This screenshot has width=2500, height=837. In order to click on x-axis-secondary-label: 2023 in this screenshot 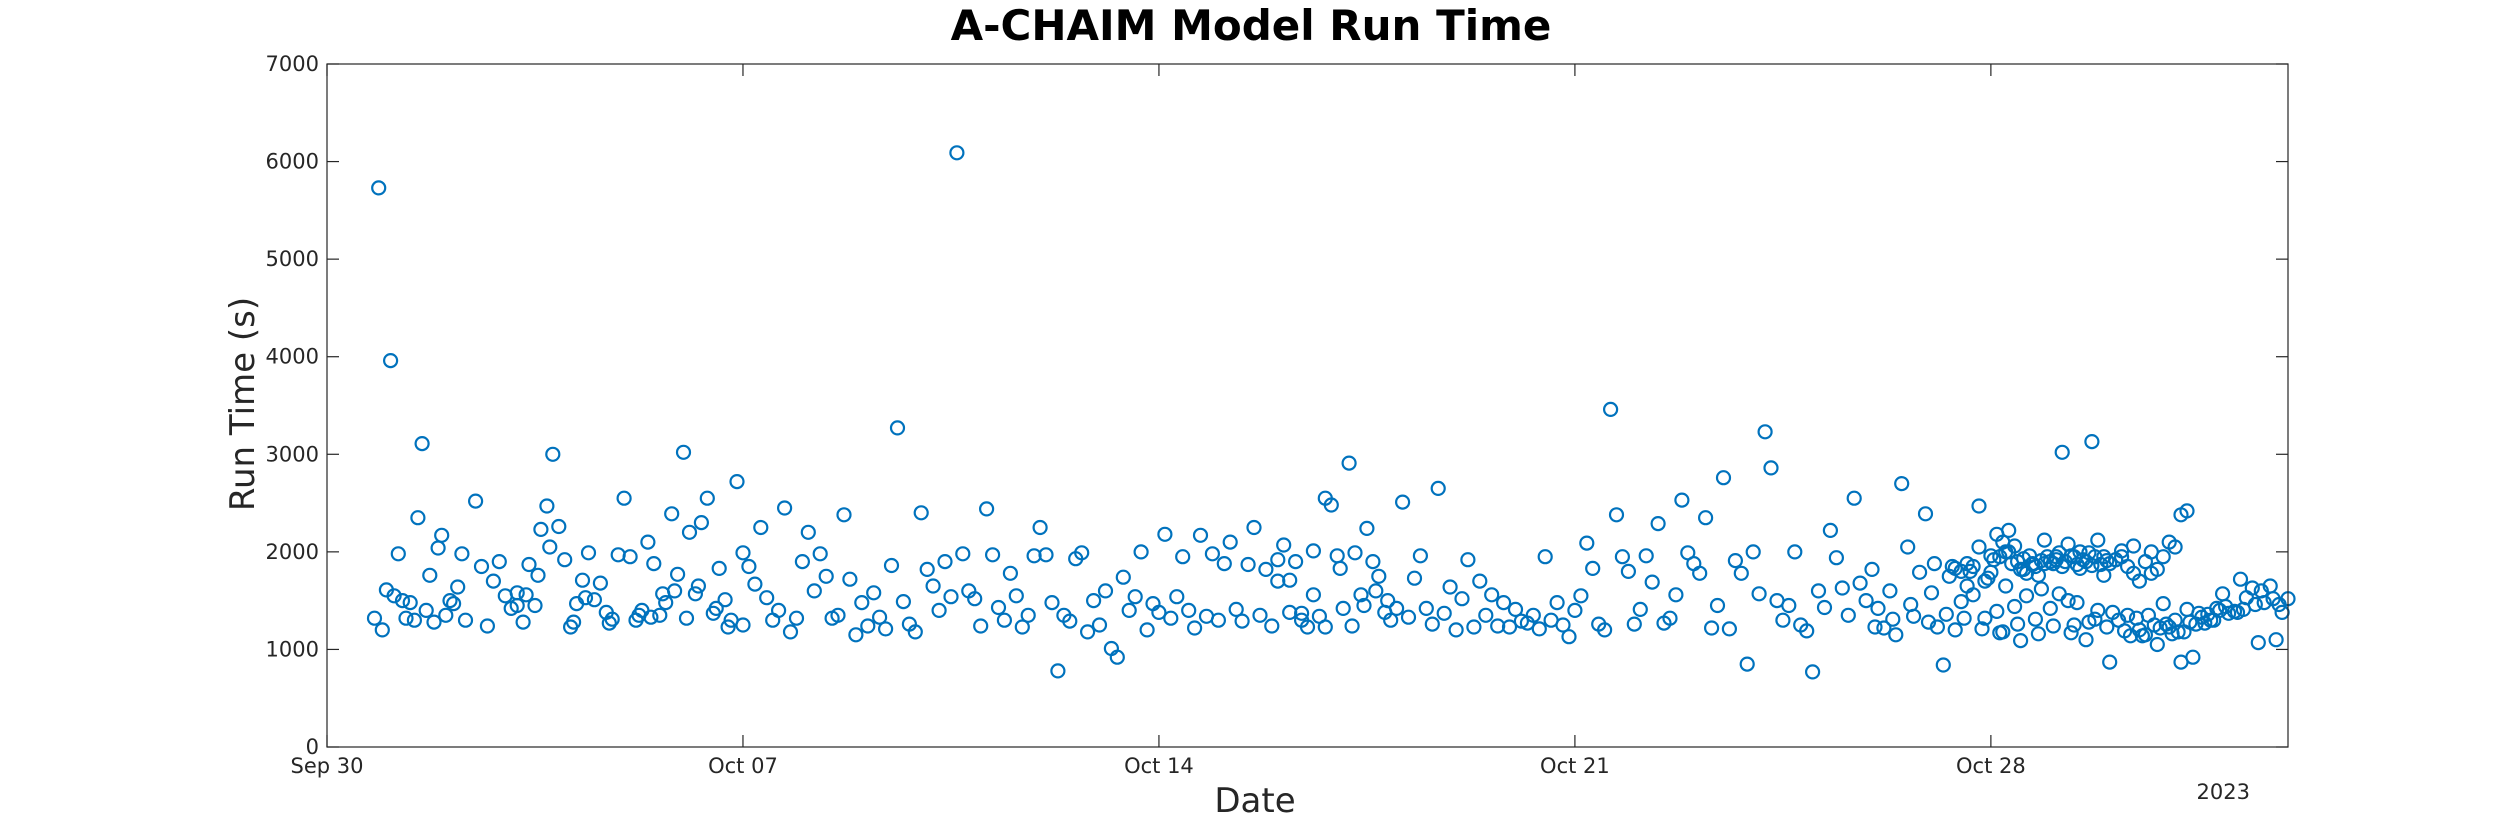, I will do `click(2223, 792)`.